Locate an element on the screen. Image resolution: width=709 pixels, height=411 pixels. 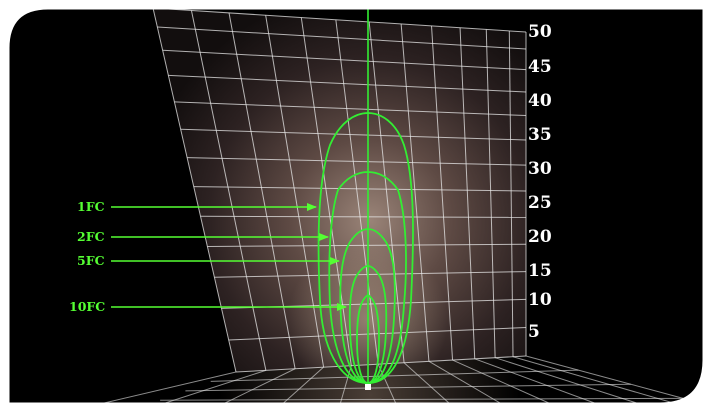
label-1fc: 1FC is located at coordinates (91, 206).